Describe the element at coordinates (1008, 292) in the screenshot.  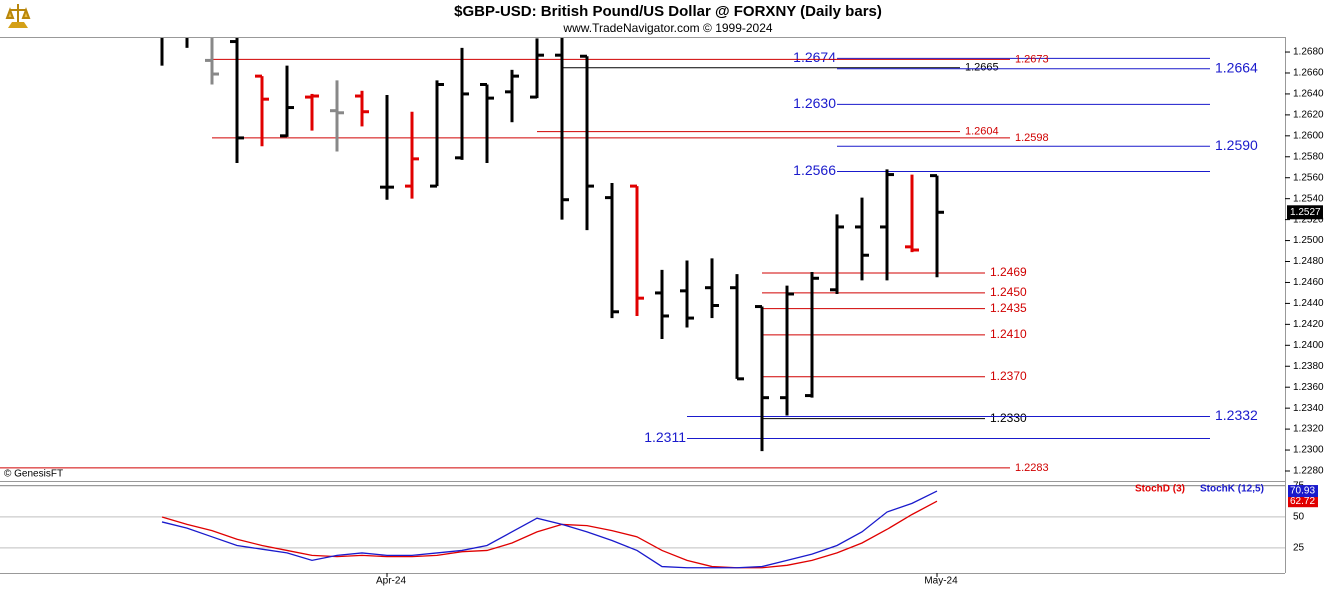
I see `level-label: 1.2450` at that location.